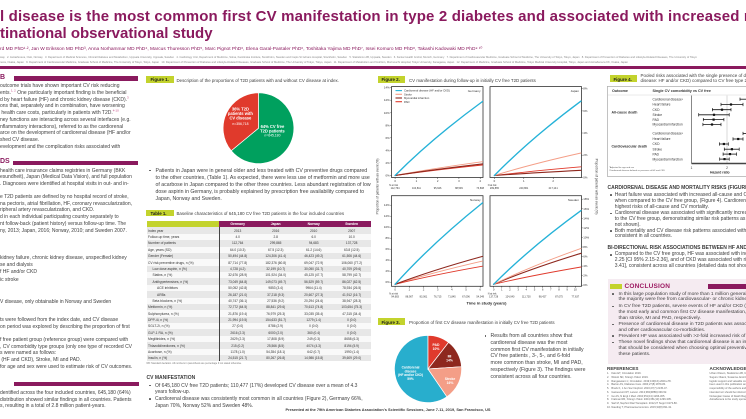 The image size is (746, 419). What do you see at coordinates (416, 188) in the screenshot?
I see `svg-text: 104,811` at bounding box center [416, 188].